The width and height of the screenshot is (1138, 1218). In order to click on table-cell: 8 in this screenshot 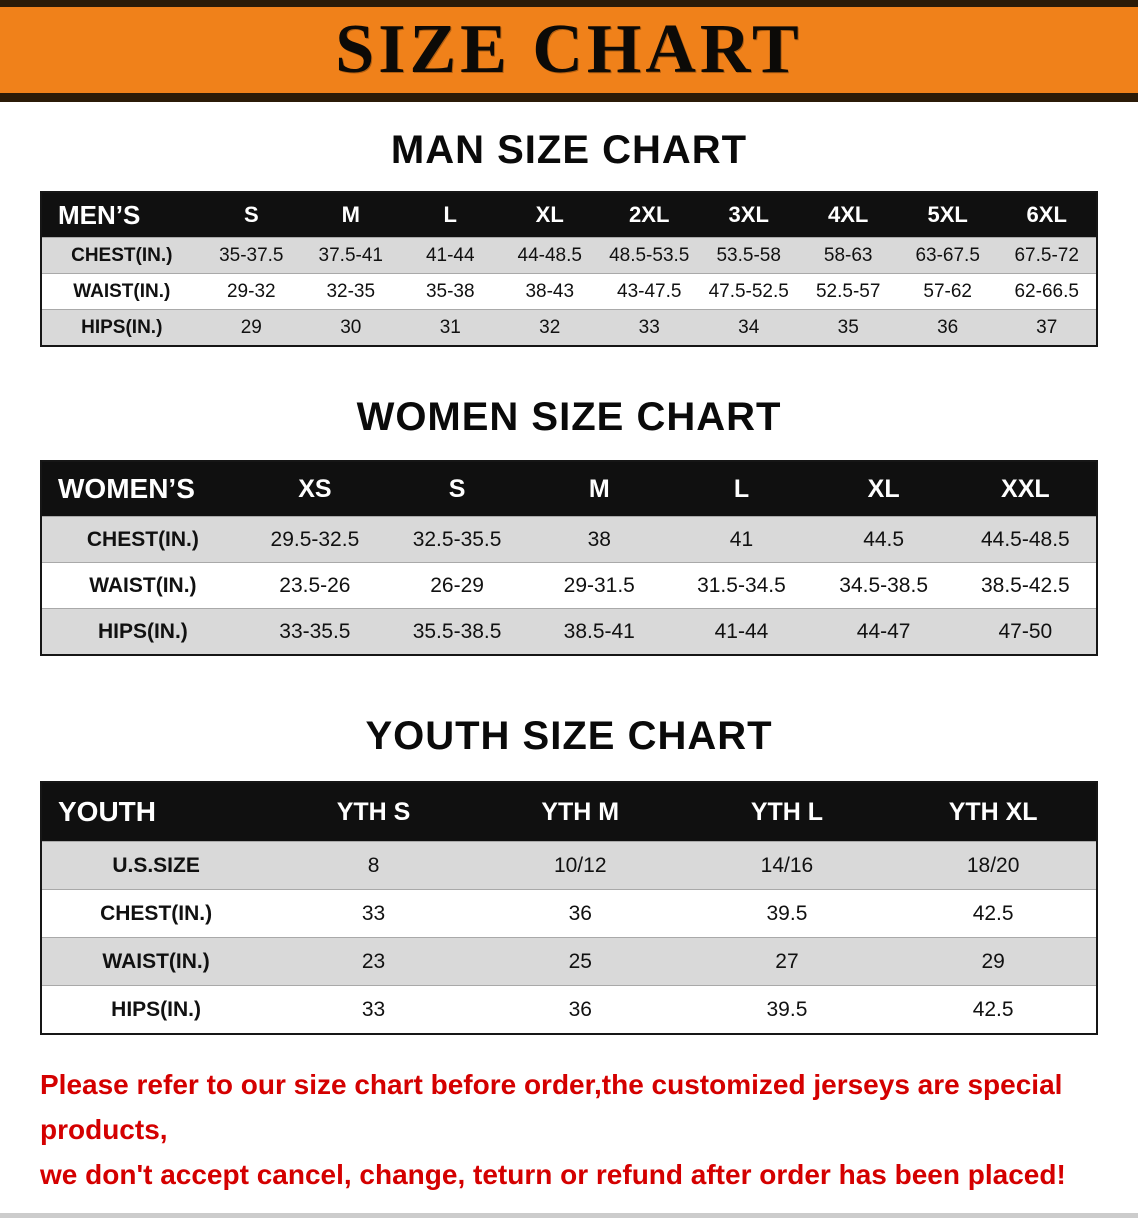, I will do `click(373, 865)`.